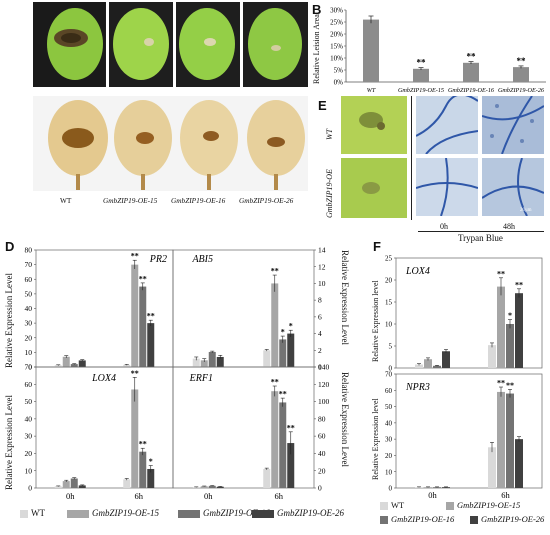  I want to click on legend-d-label-wt: WT, so click(38, 513).